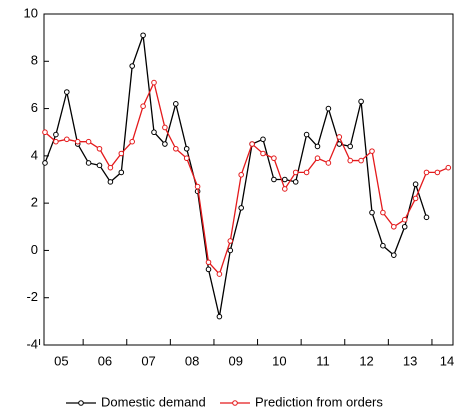  Describe the element at coordinates (31, 12) in the screenshot. I see `y-tick-label: 10` at that location.